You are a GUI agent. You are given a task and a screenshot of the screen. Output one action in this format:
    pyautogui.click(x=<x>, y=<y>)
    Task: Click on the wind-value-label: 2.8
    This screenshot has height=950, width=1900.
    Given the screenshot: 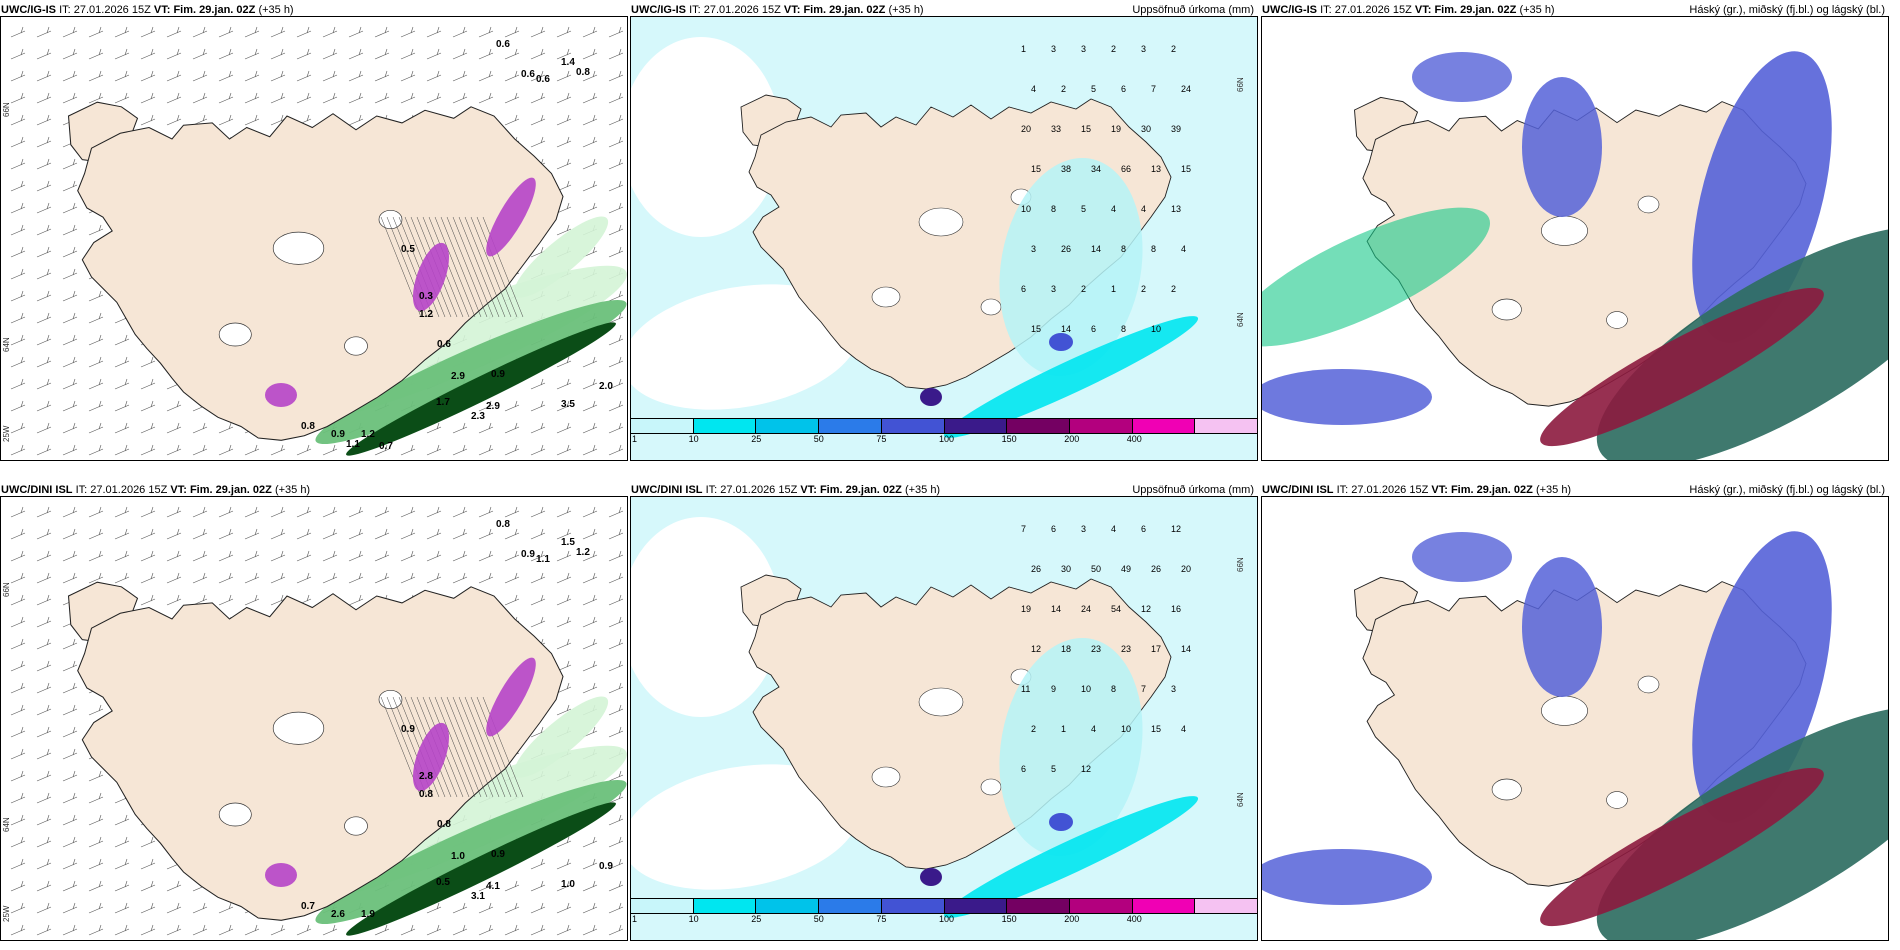 What is the action you would take?
    pyautogui.click(x=426, y=776)
    